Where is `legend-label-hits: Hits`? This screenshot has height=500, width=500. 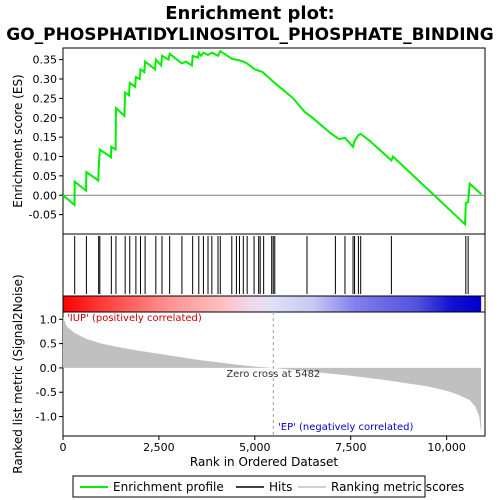
legend-label-hits: Hits is located at coordinates (280, 487).